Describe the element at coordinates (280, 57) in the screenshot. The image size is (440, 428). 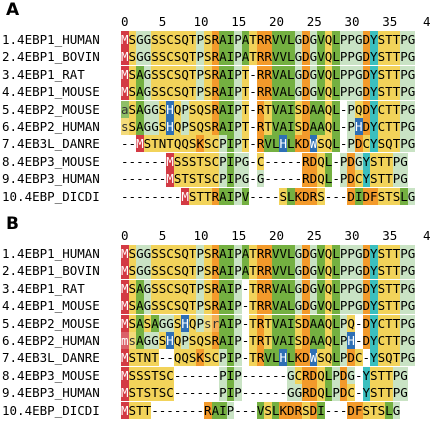
I see `sequence-residues: MSGGSSCSQTPSRAIPATRRVVLGDGVQLPPGDYSTTPG` at that location.